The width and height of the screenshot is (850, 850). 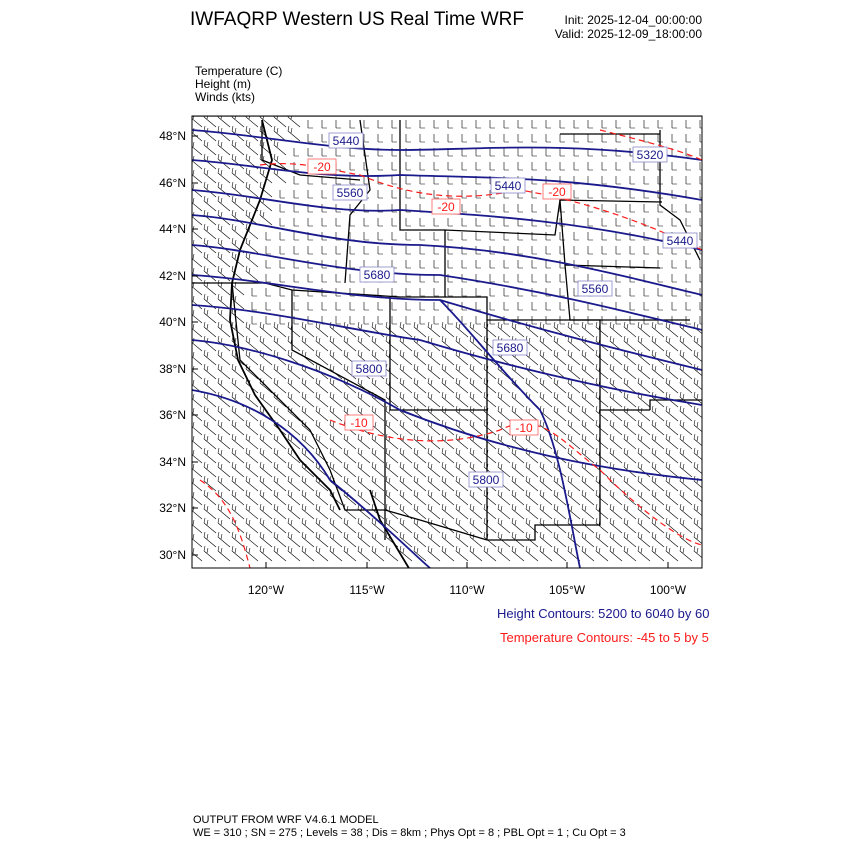 What do you see at coordinates (357, 19) in the screenshot?
I see `map-title: IWFAQRP Western US Real Time WRF` at bounding box center [357, 19].